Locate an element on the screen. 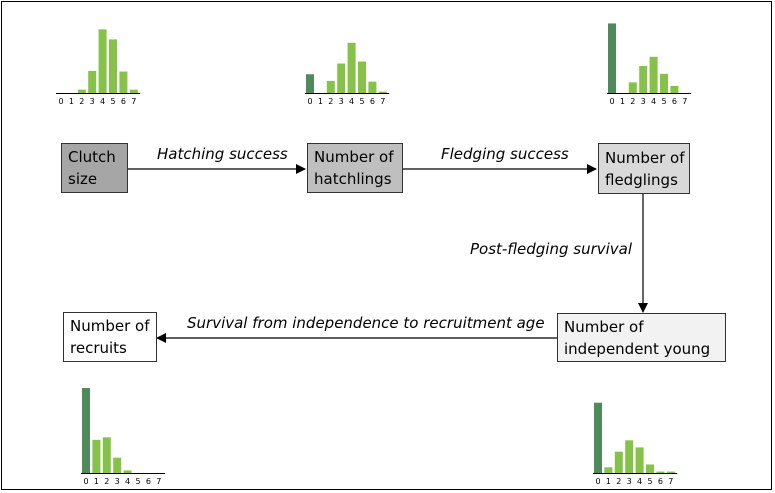 Image resolution: width=775 pixels, height=493 pixels. fledglings-line-2: fledglings is located at coordinates (641, 179).